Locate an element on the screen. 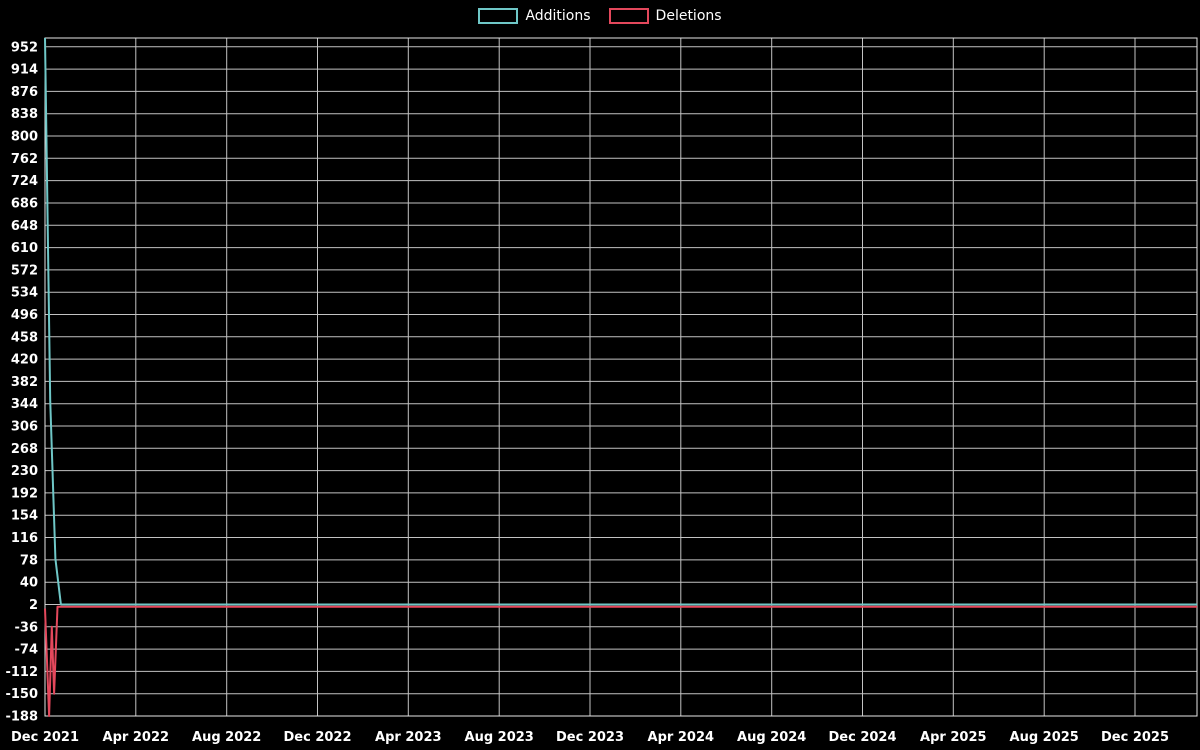 This screenshot has height=750, width=1200. y-tick-label: 534 is located at coordinates (24, 293).